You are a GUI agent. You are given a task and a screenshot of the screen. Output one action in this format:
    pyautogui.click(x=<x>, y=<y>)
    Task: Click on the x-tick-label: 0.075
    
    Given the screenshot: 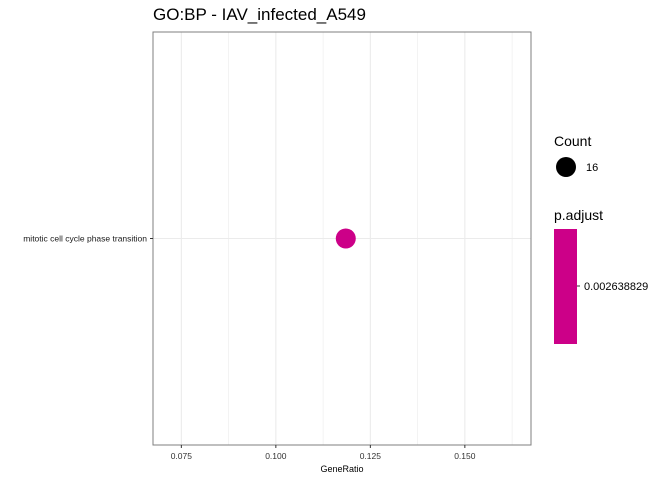 What is the action you would take?
    pyautogui.click(x=182, y=456)
    